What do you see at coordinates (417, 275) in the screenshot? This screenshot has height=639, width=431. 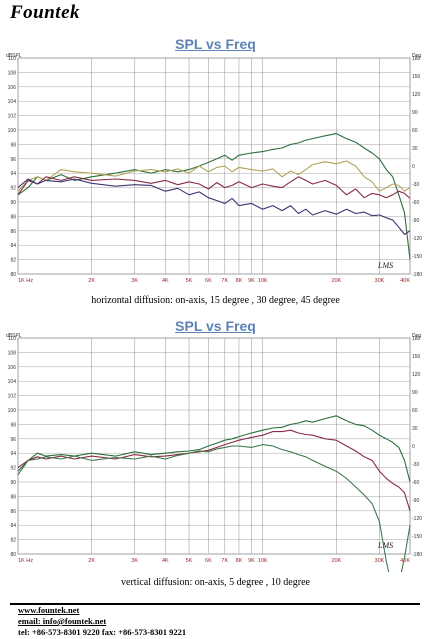 I see `y2-tick-label: -180` at bounding box center [417, 275].